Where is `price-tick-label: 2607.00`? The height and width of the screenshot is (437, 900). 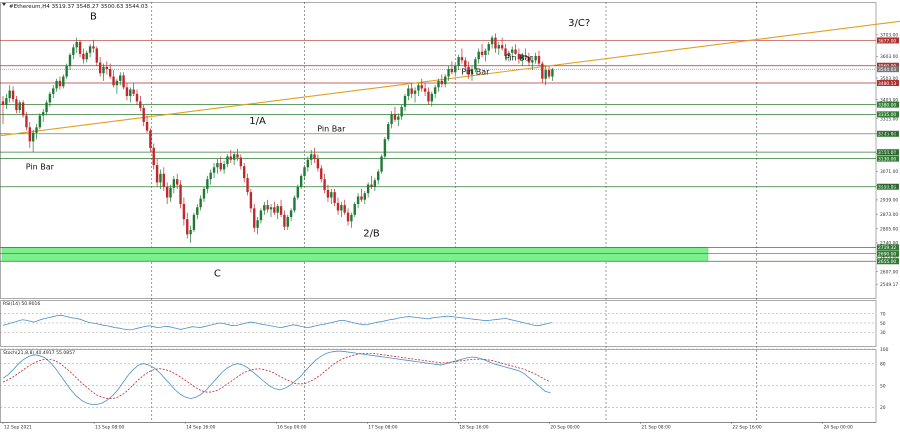
price-tick-label: 2607.00 is located at coordinates (889, 272).